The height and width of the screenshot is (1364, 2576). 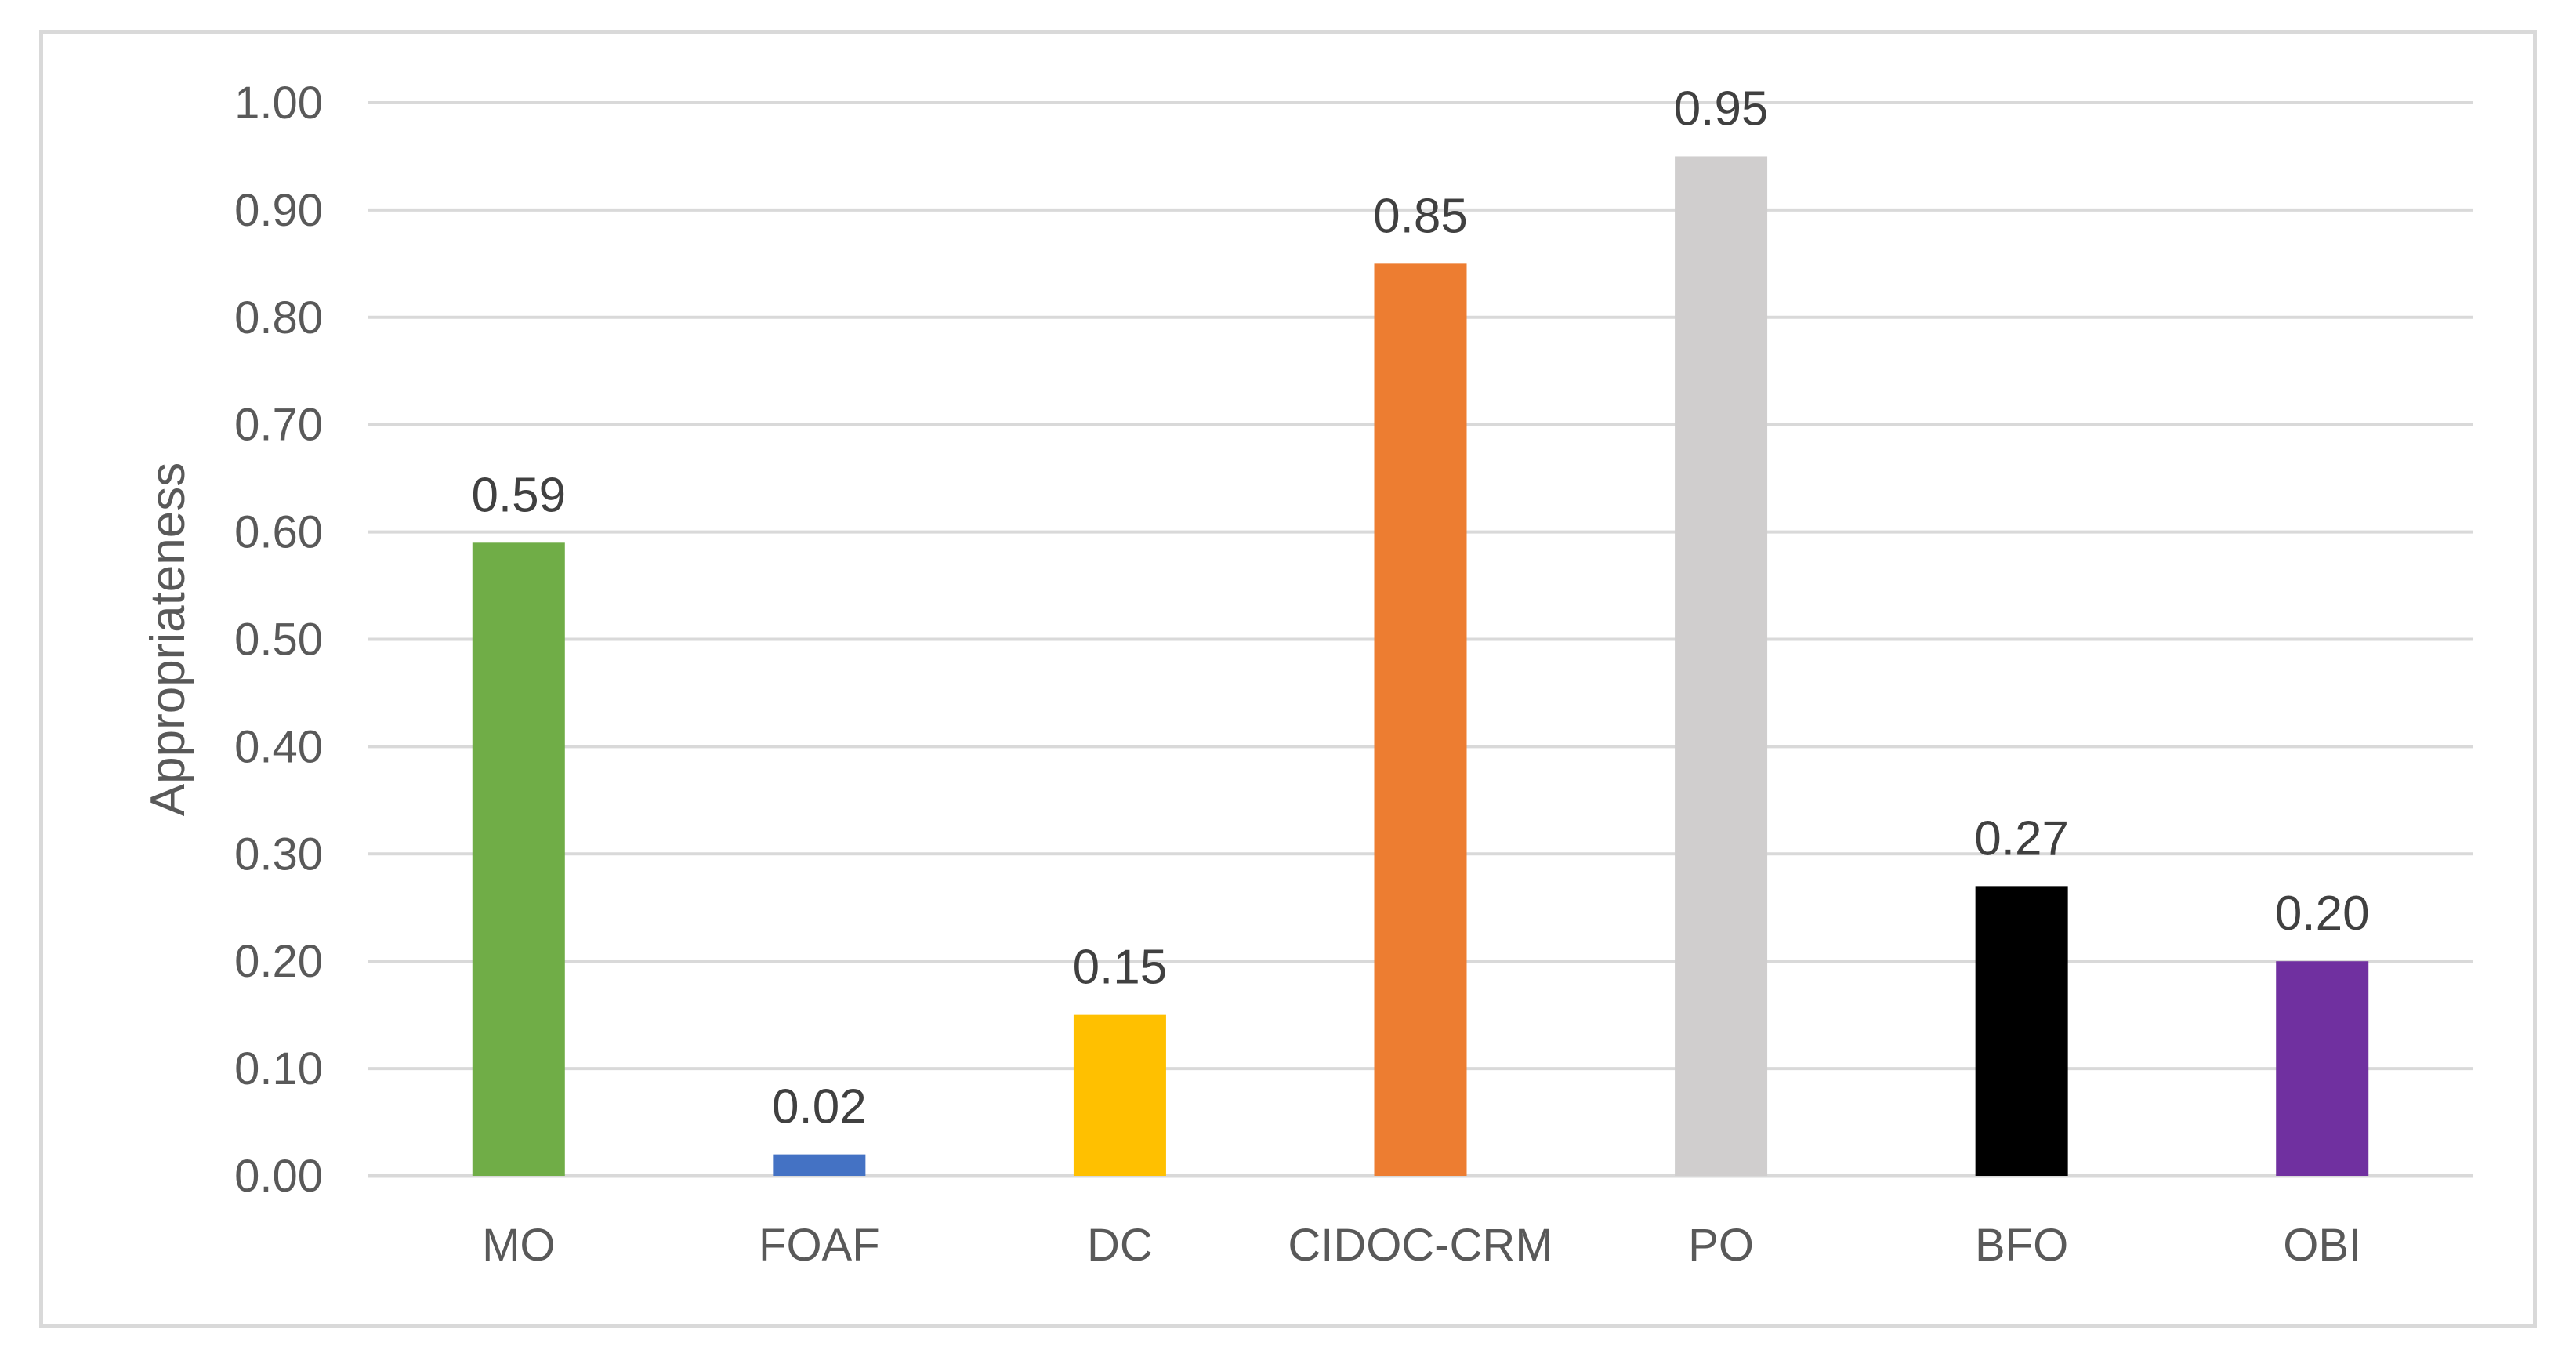 What do you see at coordinates (2021, 1031) in the screenshot?
I see `bar-bfo` at bounding box center [2021, 1031].